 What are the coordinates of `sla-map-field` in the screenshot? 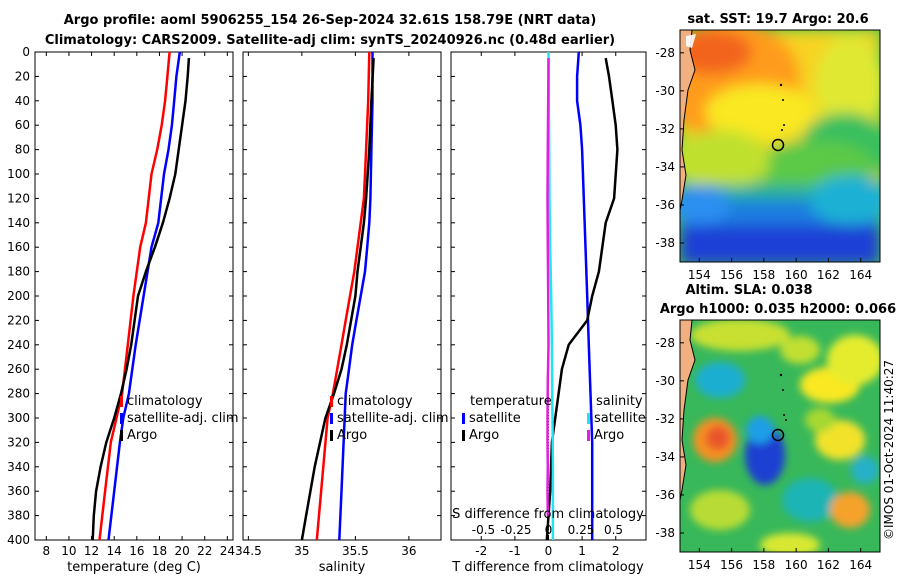 It's located at (780, 436).